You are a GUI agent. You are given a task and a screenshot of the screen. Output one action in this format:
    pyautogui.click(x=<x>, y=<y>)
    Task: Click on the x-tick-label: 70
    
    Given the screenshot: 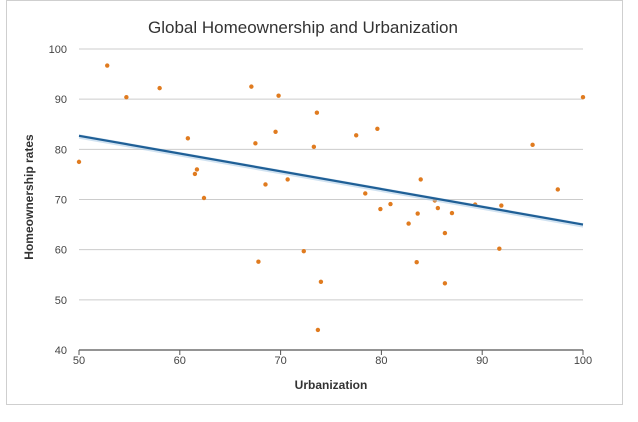 What is the action you would take?
    pyautogui.click(x=280, y=361)
    